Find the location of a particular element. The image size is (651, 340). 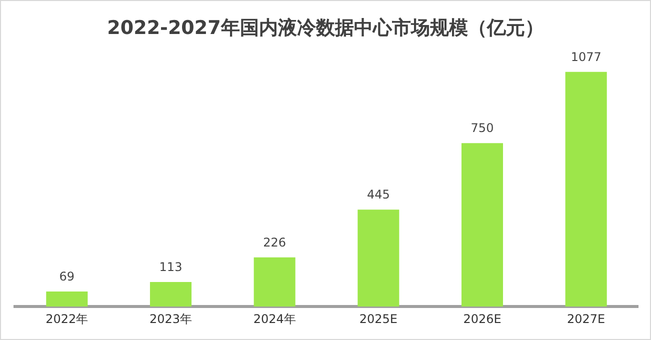

data-label: 226 is located at coordinates (274, 242).